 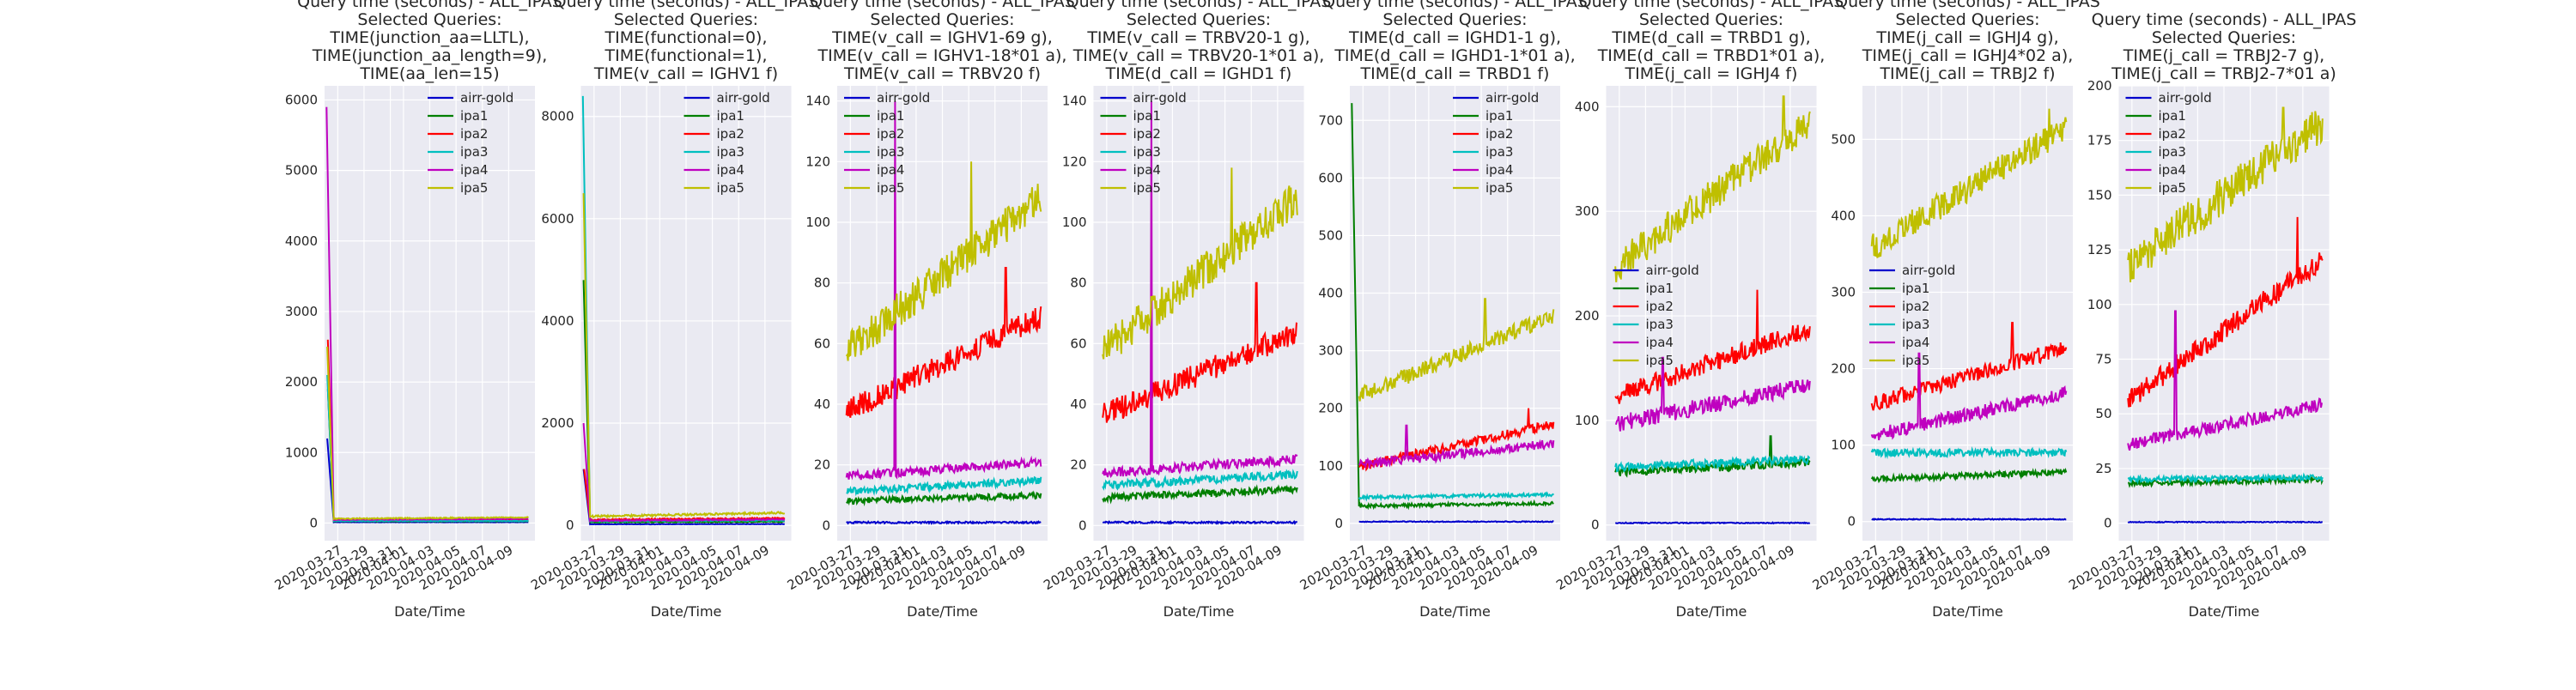 I want to click on y-tick-label: 700, so click(x=1330, y=120).